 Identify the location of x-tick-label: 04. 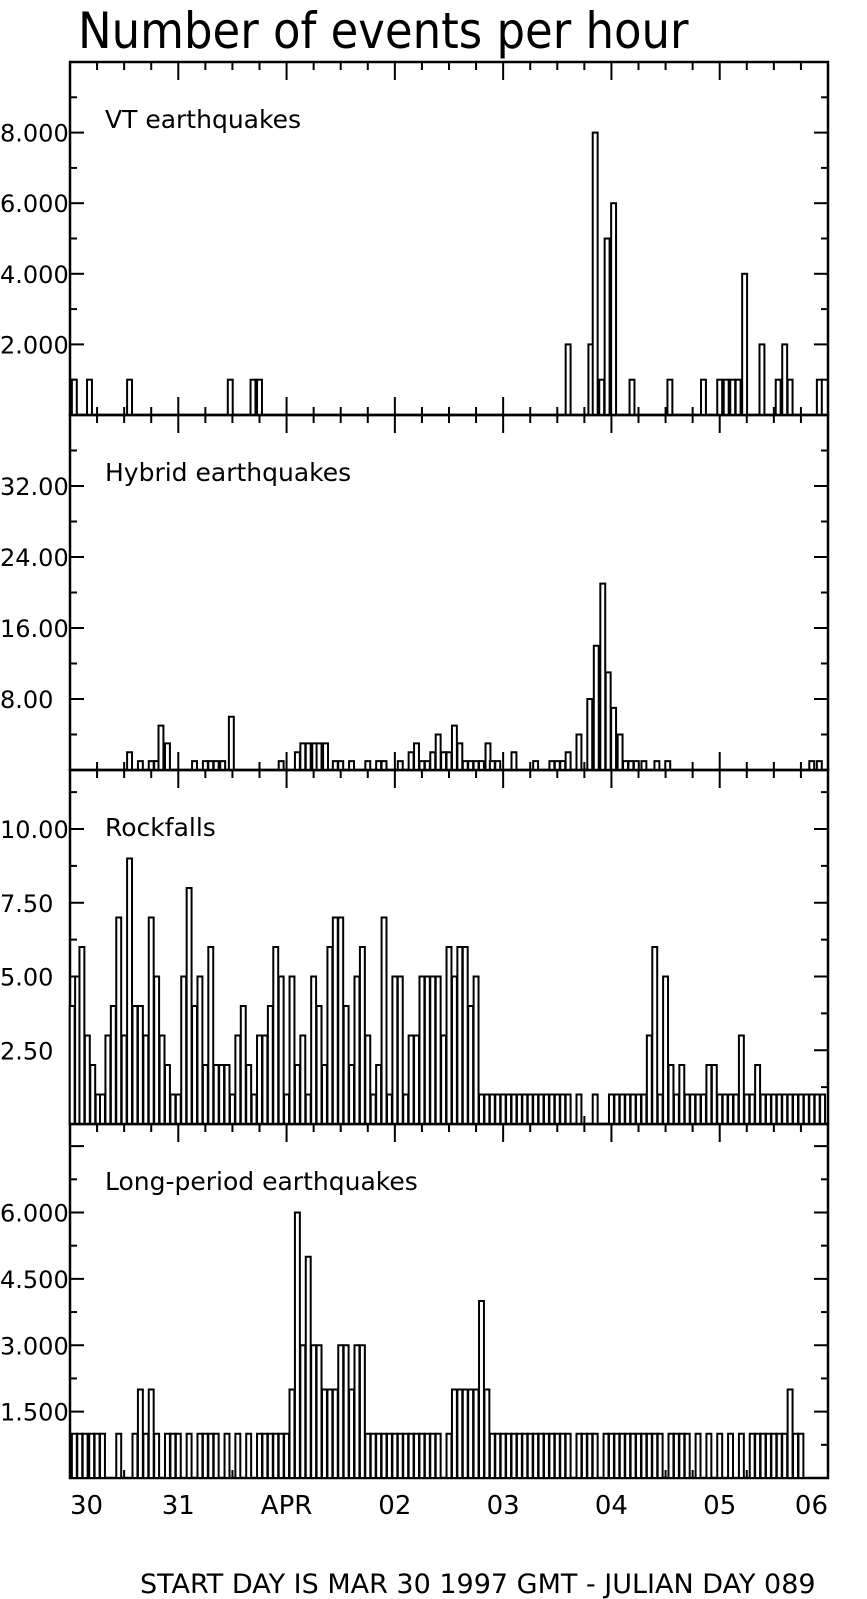
(611, 1506).